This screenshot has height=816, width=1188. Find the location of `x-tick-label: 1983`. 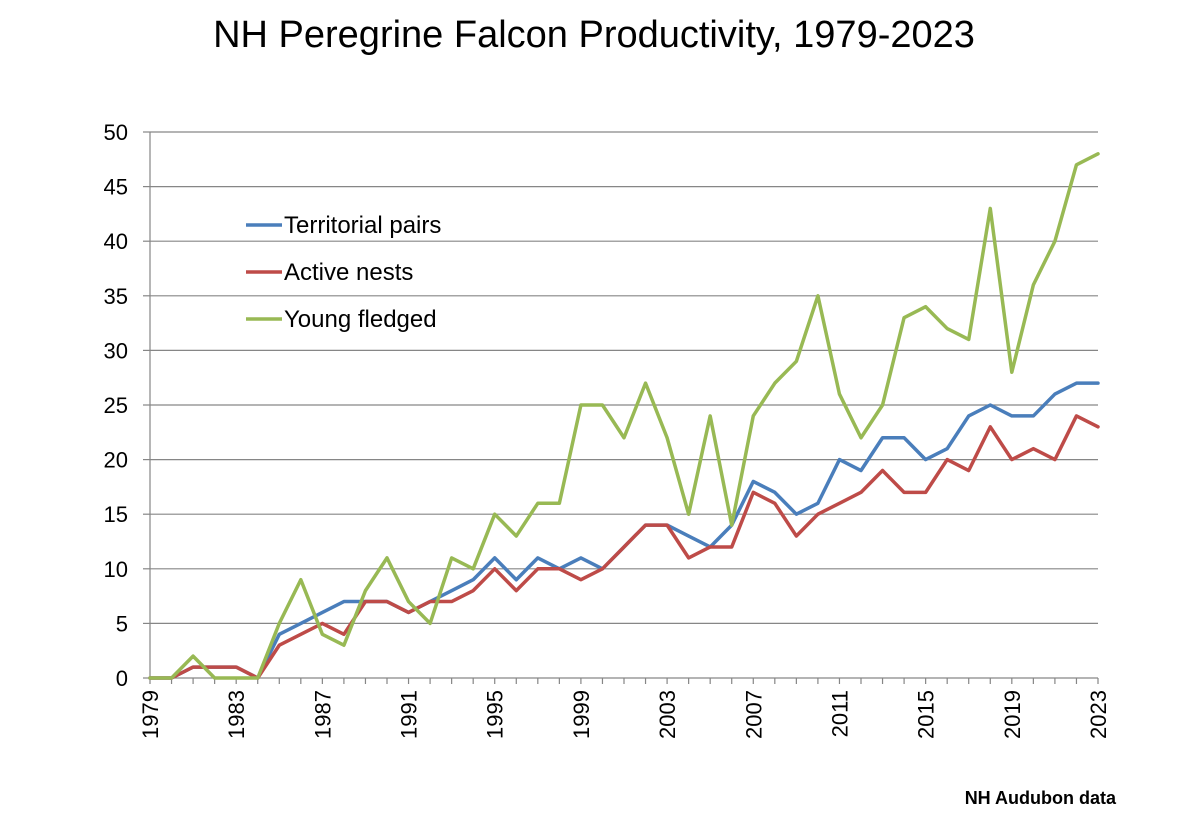

x-tick-label: 1983 is located at coordinates (236, 714).